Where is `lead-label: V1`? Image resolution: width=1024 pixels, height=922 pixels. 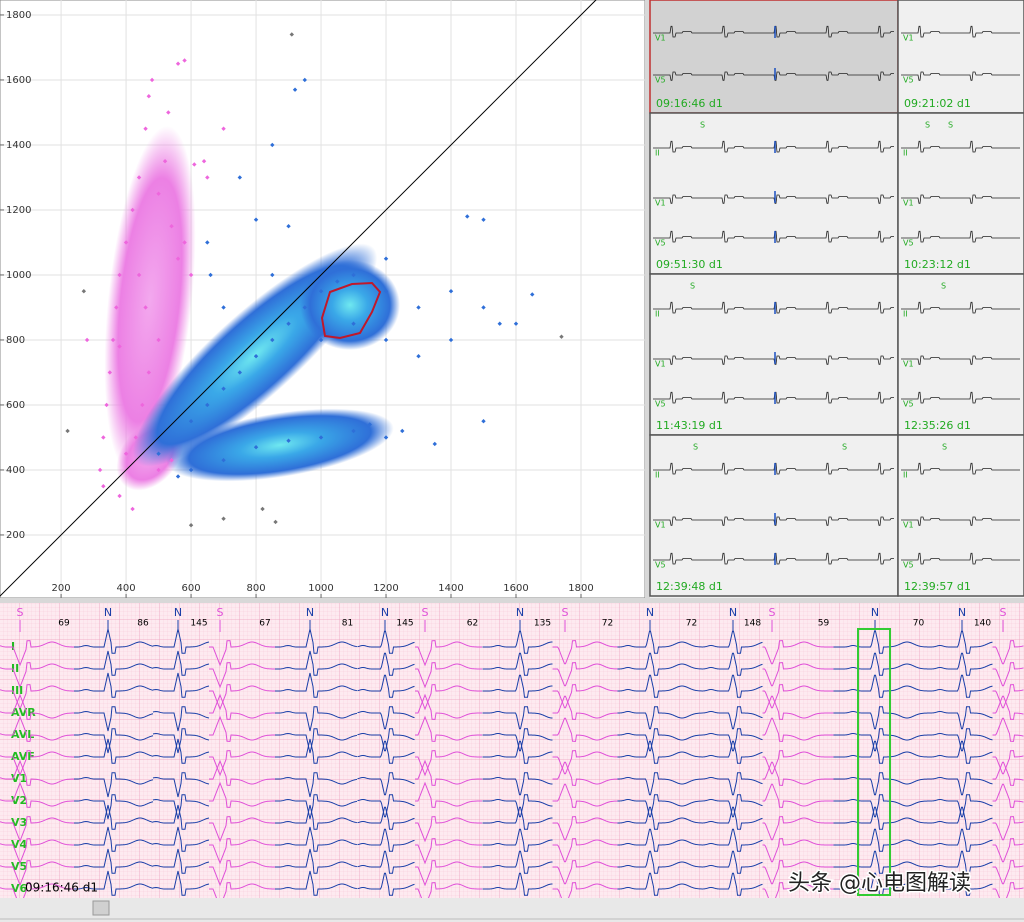
lead-label: V1 is located at coordinates (660, 38).